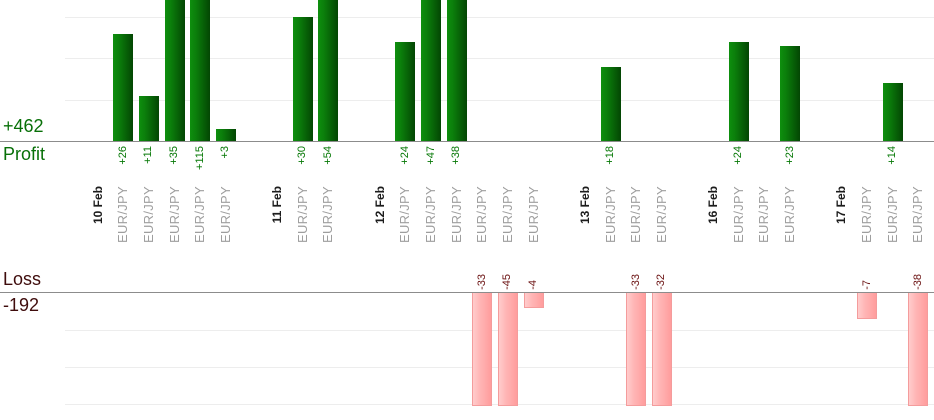 The width and height of the screenshot is (934, 420). What do you see at coordinates (467, 141) in the screenshot?
I see `profit-baseline` at bounding box center [467, 141].